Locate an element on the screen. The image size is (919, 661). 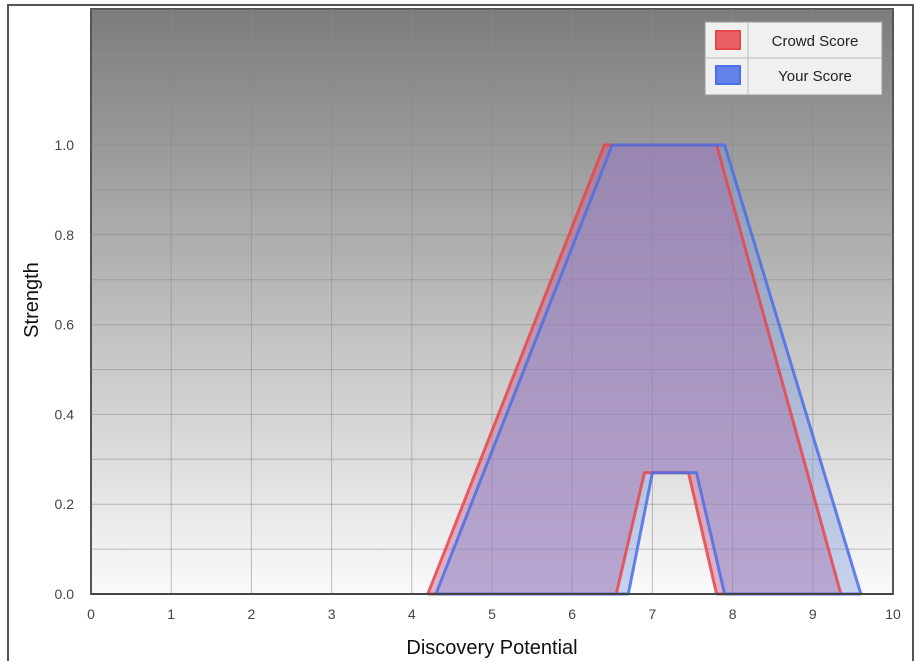
y-tick-label: 0.8 is located at coordinates (65, 235).